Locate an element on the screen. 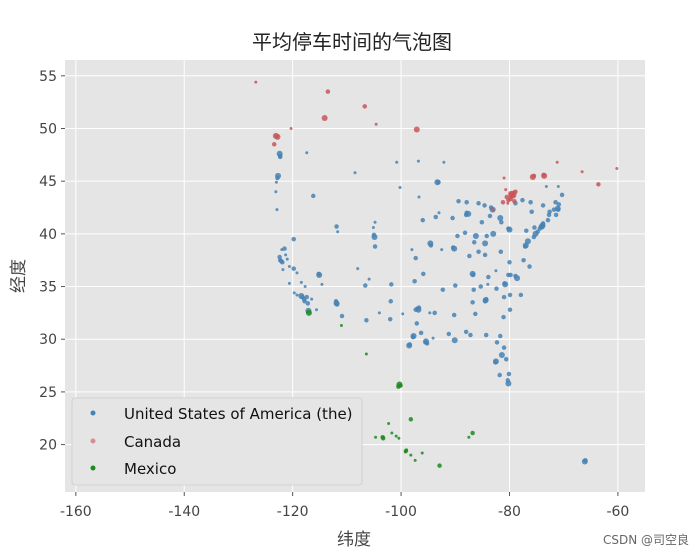 Image resolution: width=697 pixels, height=554 pixels. y-tick-label: 25 is located at coordinates (48, 393).